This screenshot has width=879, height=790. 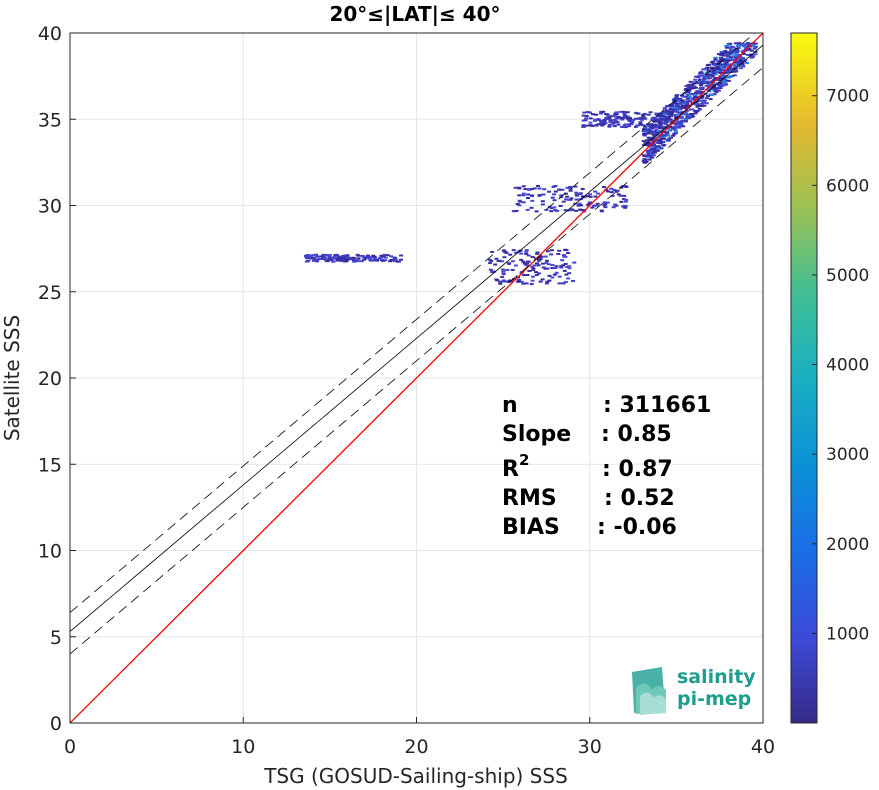 What do you see at coordinates (590, 747) in the screenshot?
I see `x-tick-label: 30` at bounding box center [590, 747].